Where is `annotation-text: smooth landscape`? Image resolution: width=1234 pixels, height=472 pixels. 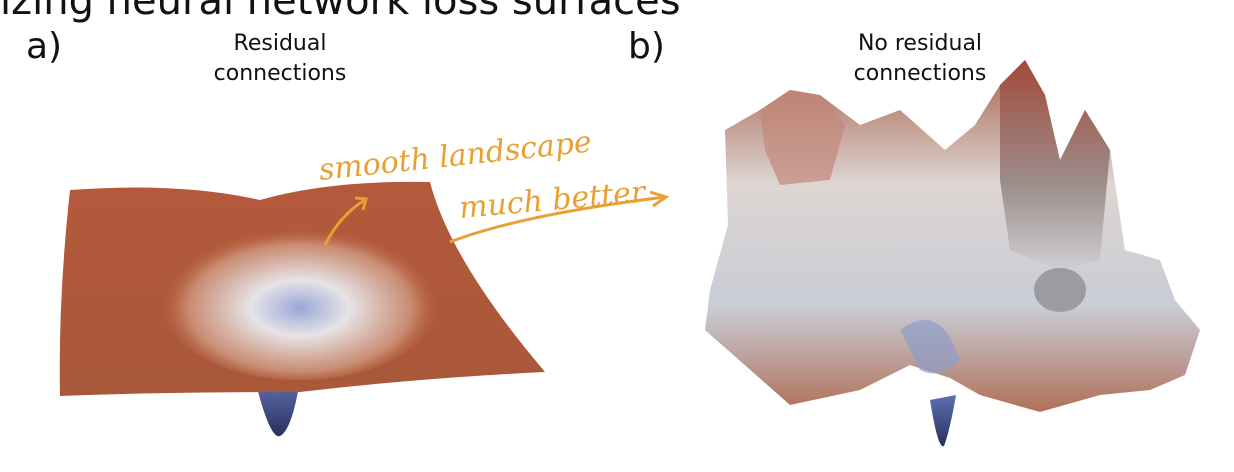 annotation-text: smooth landscape is located at coordinates (455, 156).